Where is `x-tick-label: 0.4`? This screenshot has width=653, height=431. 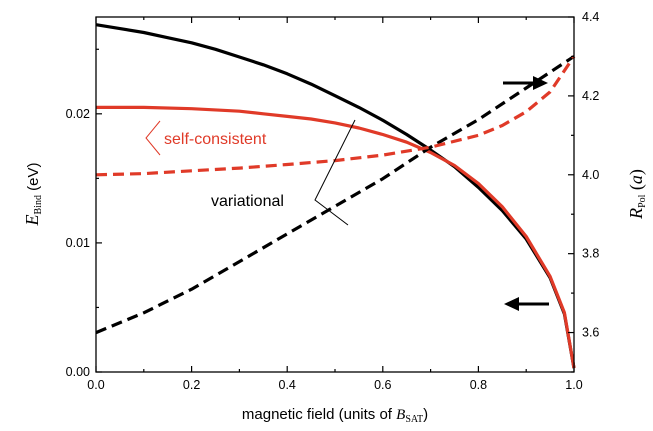
x-tick-label: 0.4 is located at coordinates (287, 385).